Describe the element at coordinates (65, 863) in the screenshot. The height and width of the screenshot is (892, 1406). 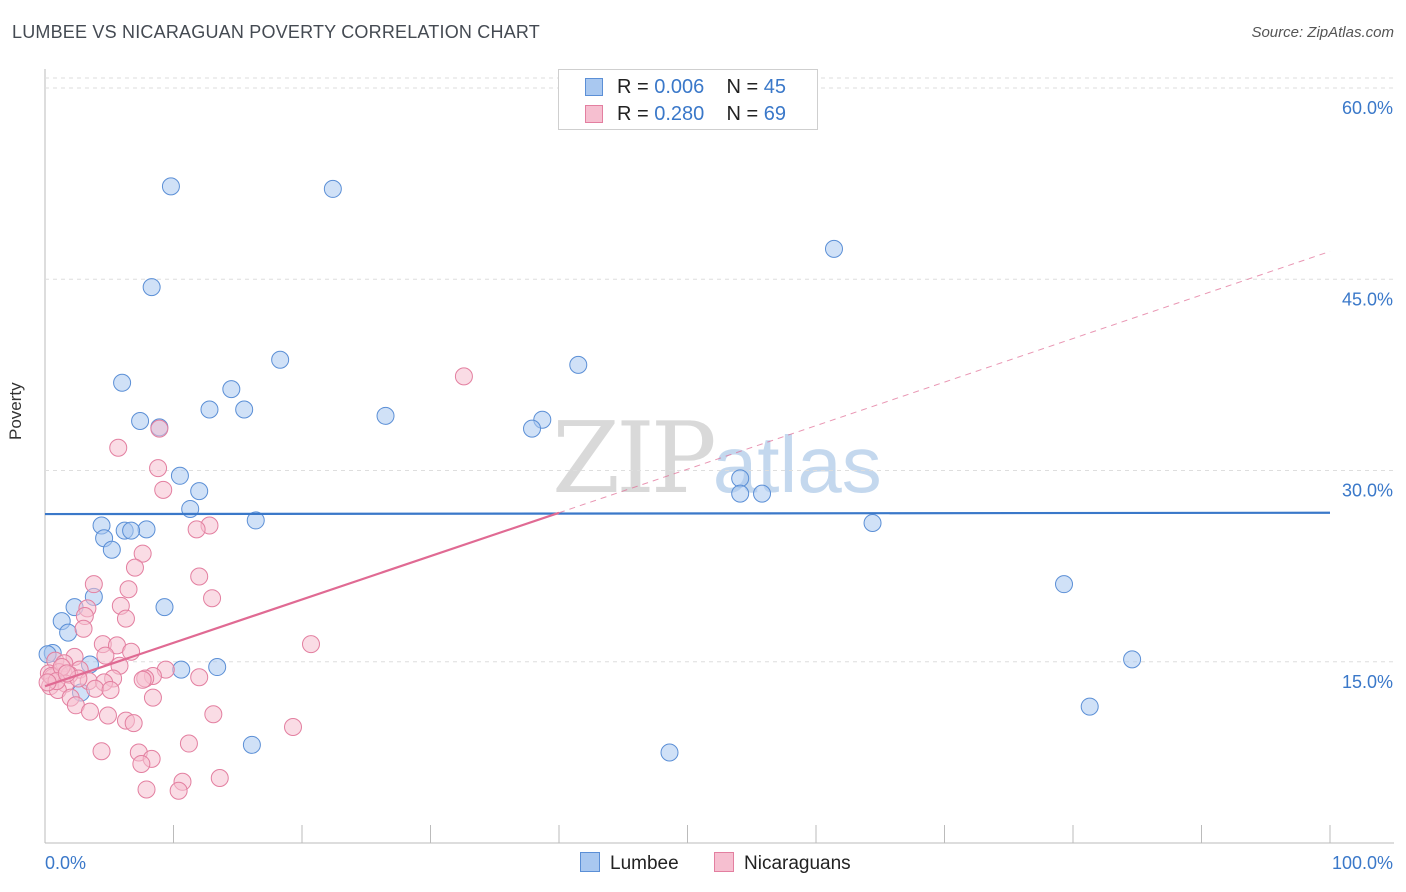
I see `x-tick-label: 0.0%` at that location.